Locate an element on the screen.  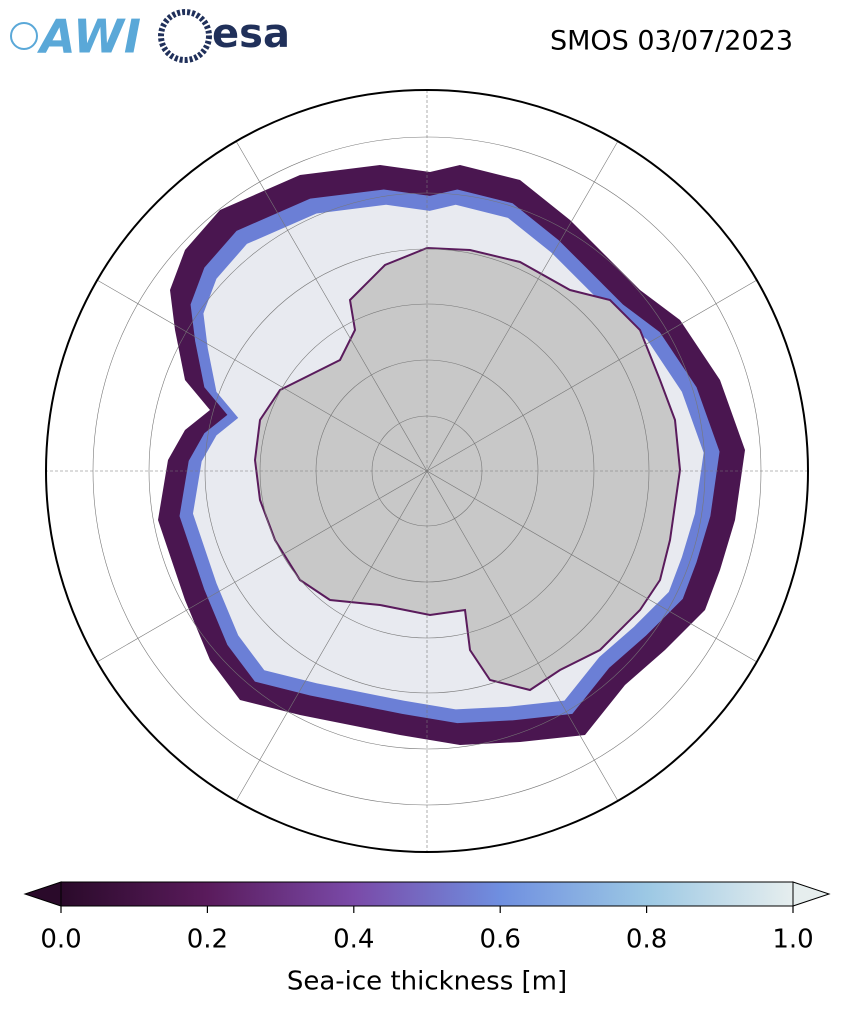
colorbar-tick-label: 1.0 is located at coordinates (792, 940).